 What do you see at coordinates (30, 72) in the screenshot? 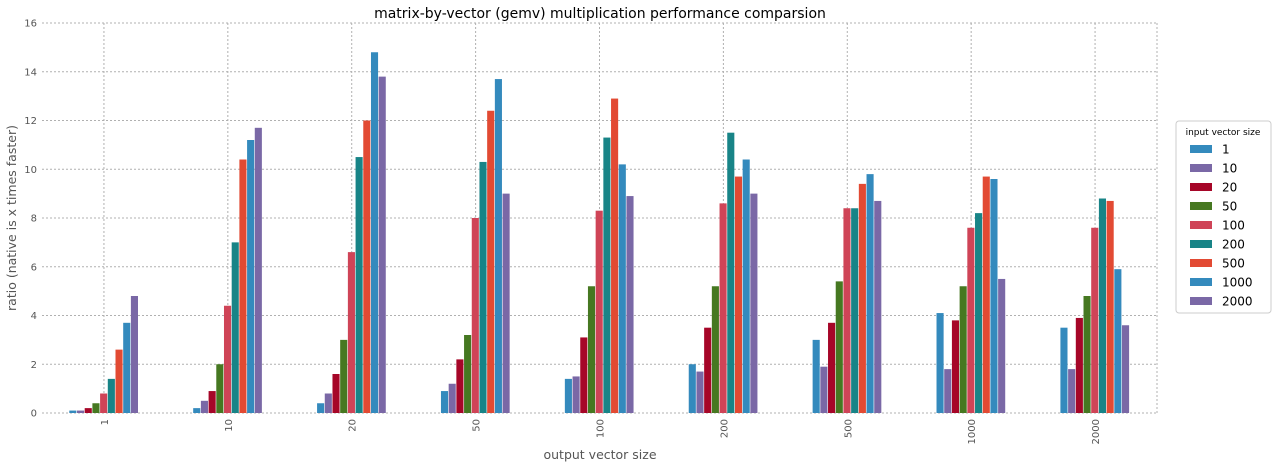
I see `y-tick-label: 14` at bounding box center [30, 72].